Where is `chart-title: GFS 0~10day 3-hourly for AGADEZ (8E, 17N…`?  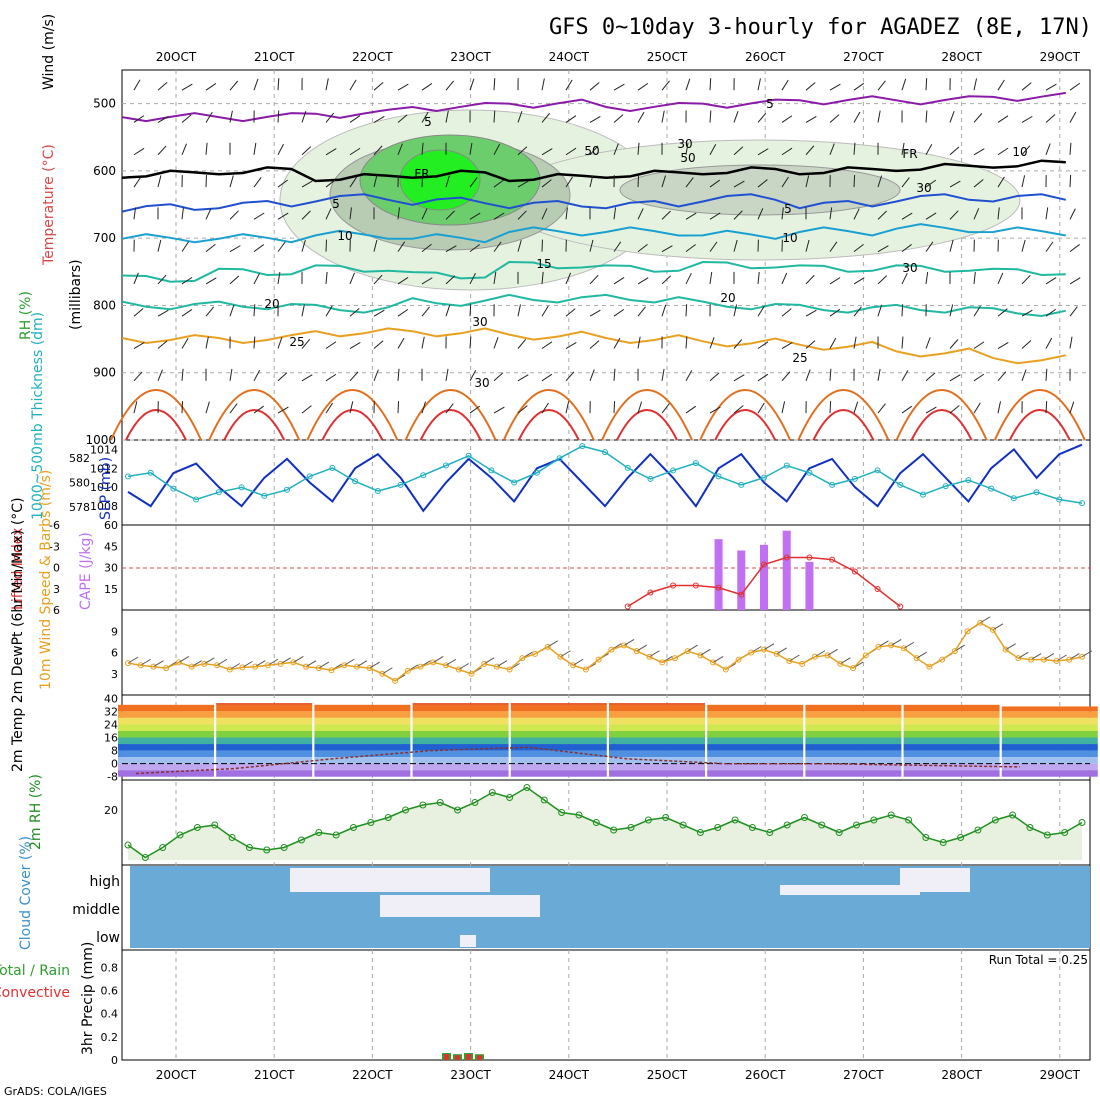 chart-title: GFS 0~10day 3-hourly for AGADEZ (8E, 17N… is located at coordinates (820, 27).